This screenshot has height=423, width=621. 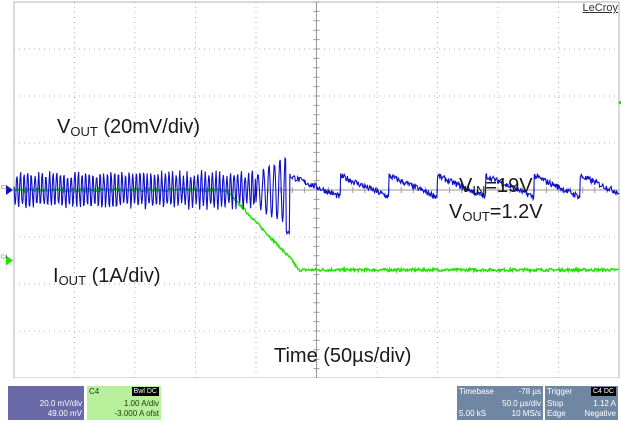 What do you see at coordinates (136, 413) in the screenshot?
I see `c4-offset: -3.000 A ofst` at bounding box center [136, 413].